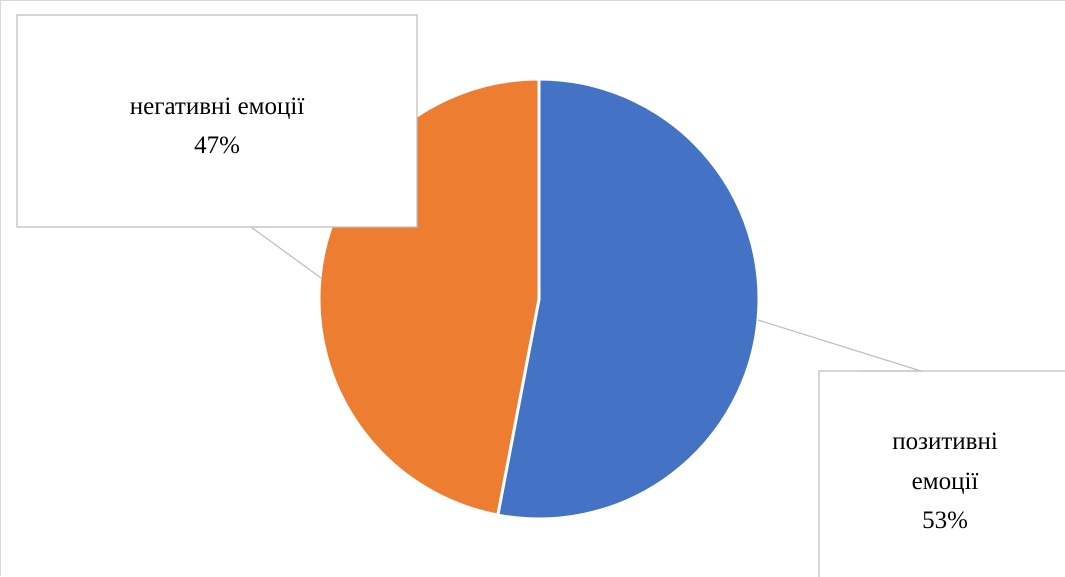  I want to click on callout-value-negative: 47%, so click(217, 145).